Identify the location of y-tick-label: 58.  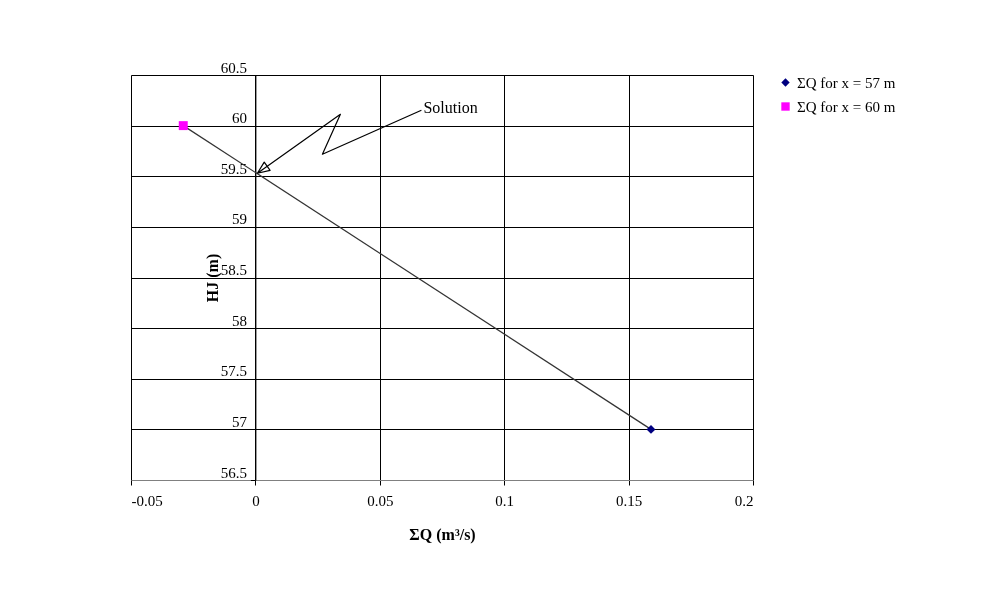
(239, 320).